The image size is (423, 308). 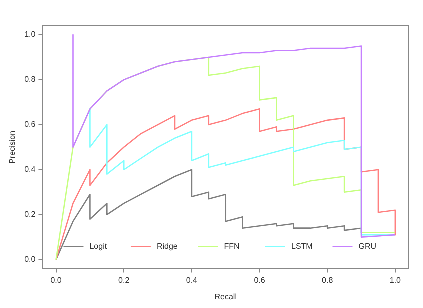 What do you see at coordinates (13, 147) in the screenshot?
I see `y-axis-title: Precision` at bounding box center [13, 147].